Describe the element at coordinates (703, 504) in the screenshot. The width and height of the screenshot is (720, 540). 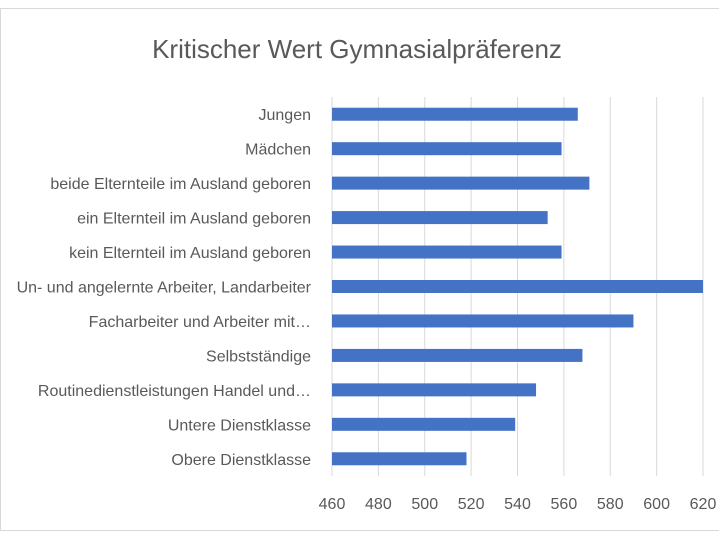
I see `x-tick-label: 620` at that location.